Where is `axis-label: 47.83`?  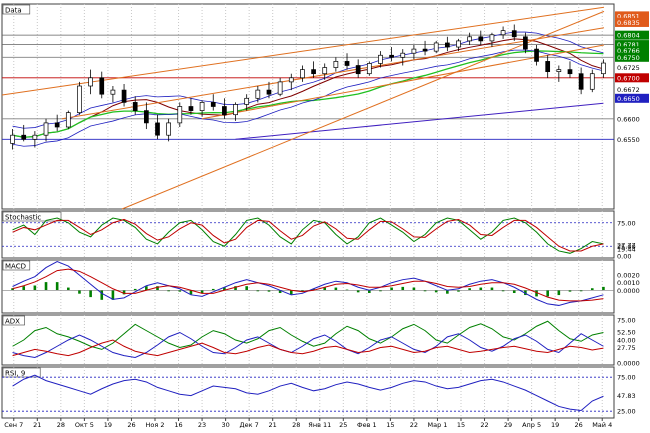 axis-label: 47.83 is located at coordinates (626, 396).